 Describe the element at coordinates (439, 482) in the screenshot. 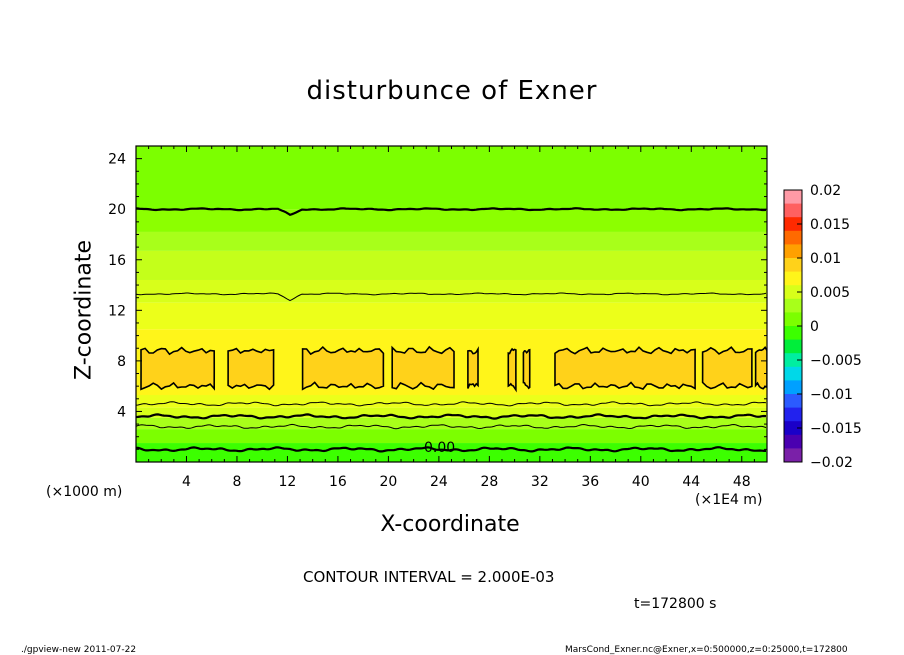

I see `x-tick-label: 24` at that location.